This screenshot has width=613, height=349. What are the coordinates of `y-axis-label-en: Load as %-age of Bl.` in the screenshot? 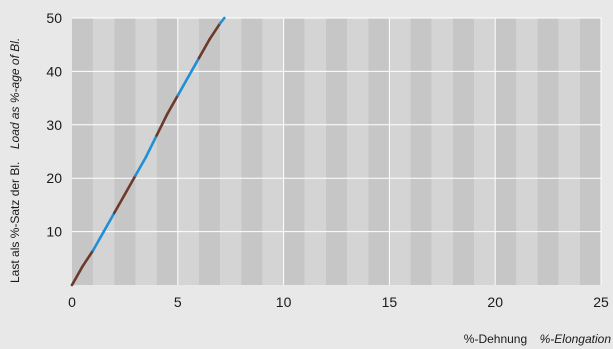 It's located at (15, 93).